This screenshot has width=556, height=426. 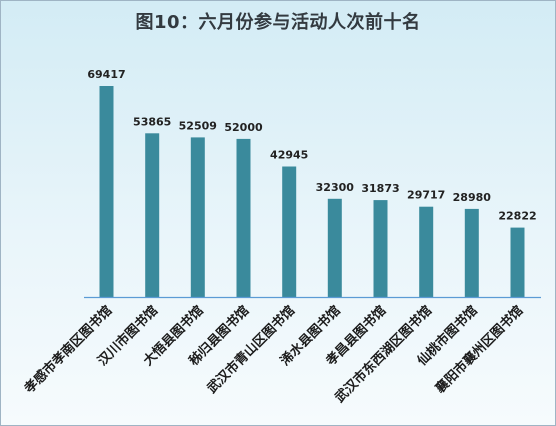 What do you see at coordinates (380, 188) in the screenshot?
I see `value-label-7: 31873` at bounding box center [380, 188].